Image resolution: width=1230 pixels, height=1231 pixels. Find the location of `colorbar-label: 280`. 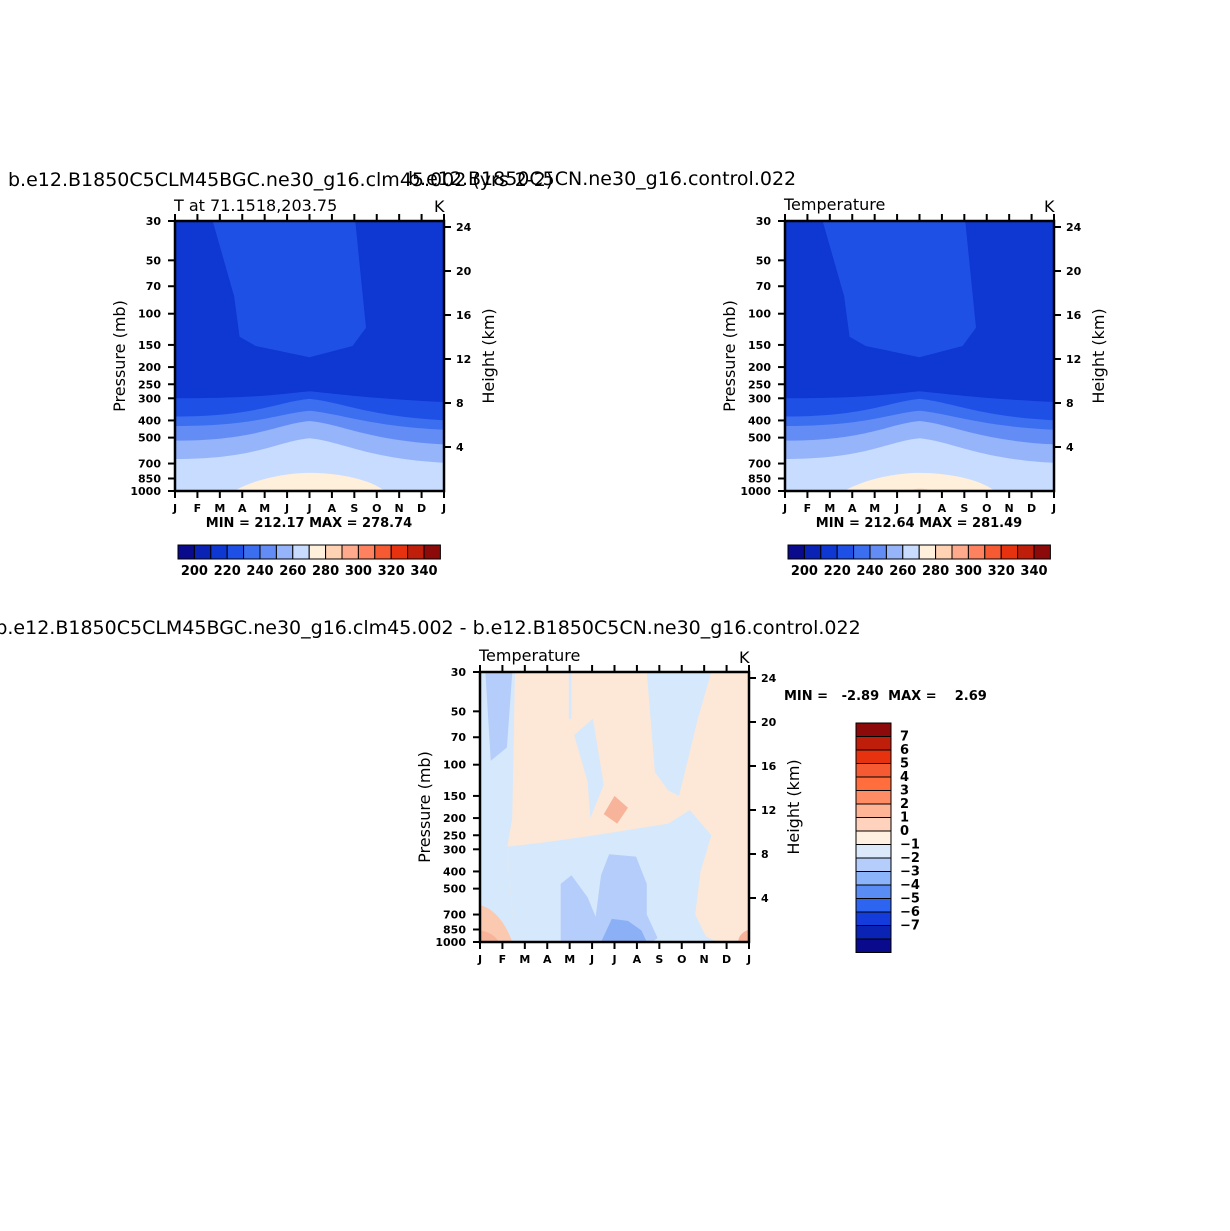

colorbar-label: 280 is located at coordinates (935, 571).